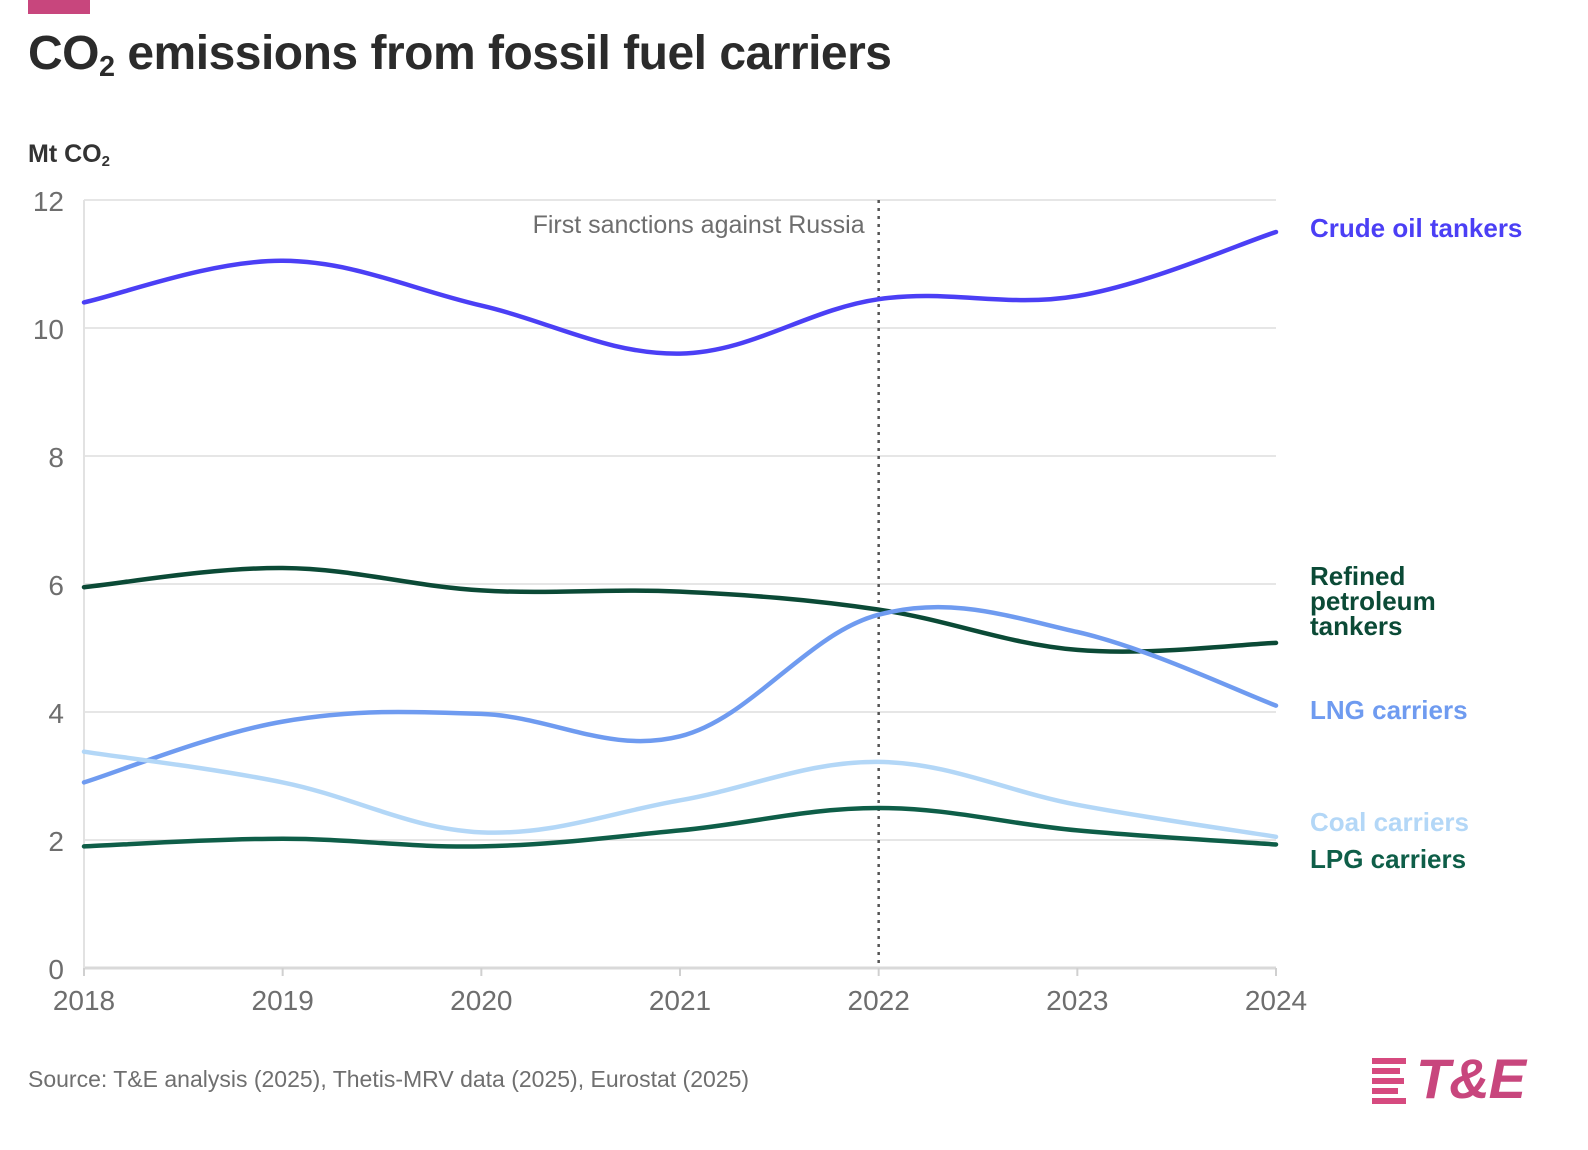 This screenshot has width=1588, height=1150. I want to click on series-label: LPG carriers, so click(1388, 859).